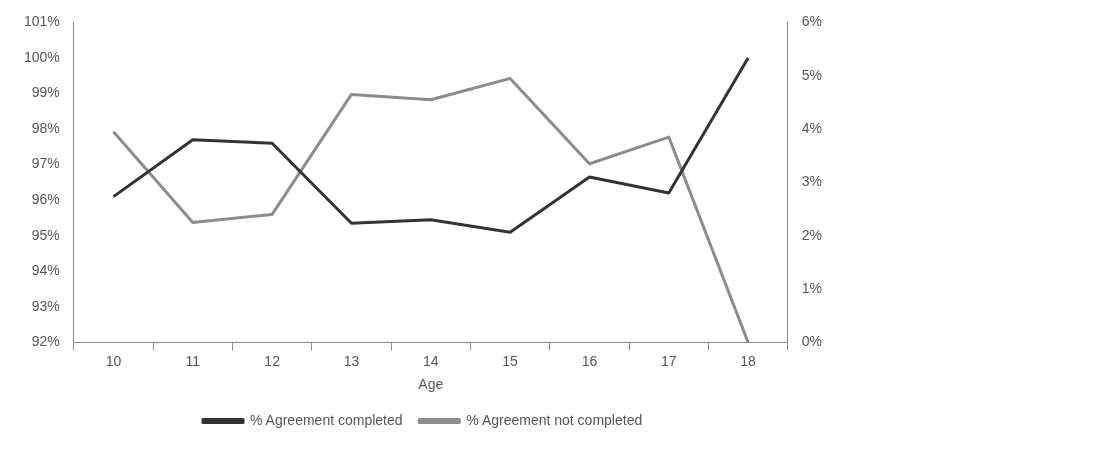 The image size is (1120, 455). What do you see at coordinates (272, 360) in the screenshot?
I see `x-tick-label: 12` at bounding box center [272, 360].